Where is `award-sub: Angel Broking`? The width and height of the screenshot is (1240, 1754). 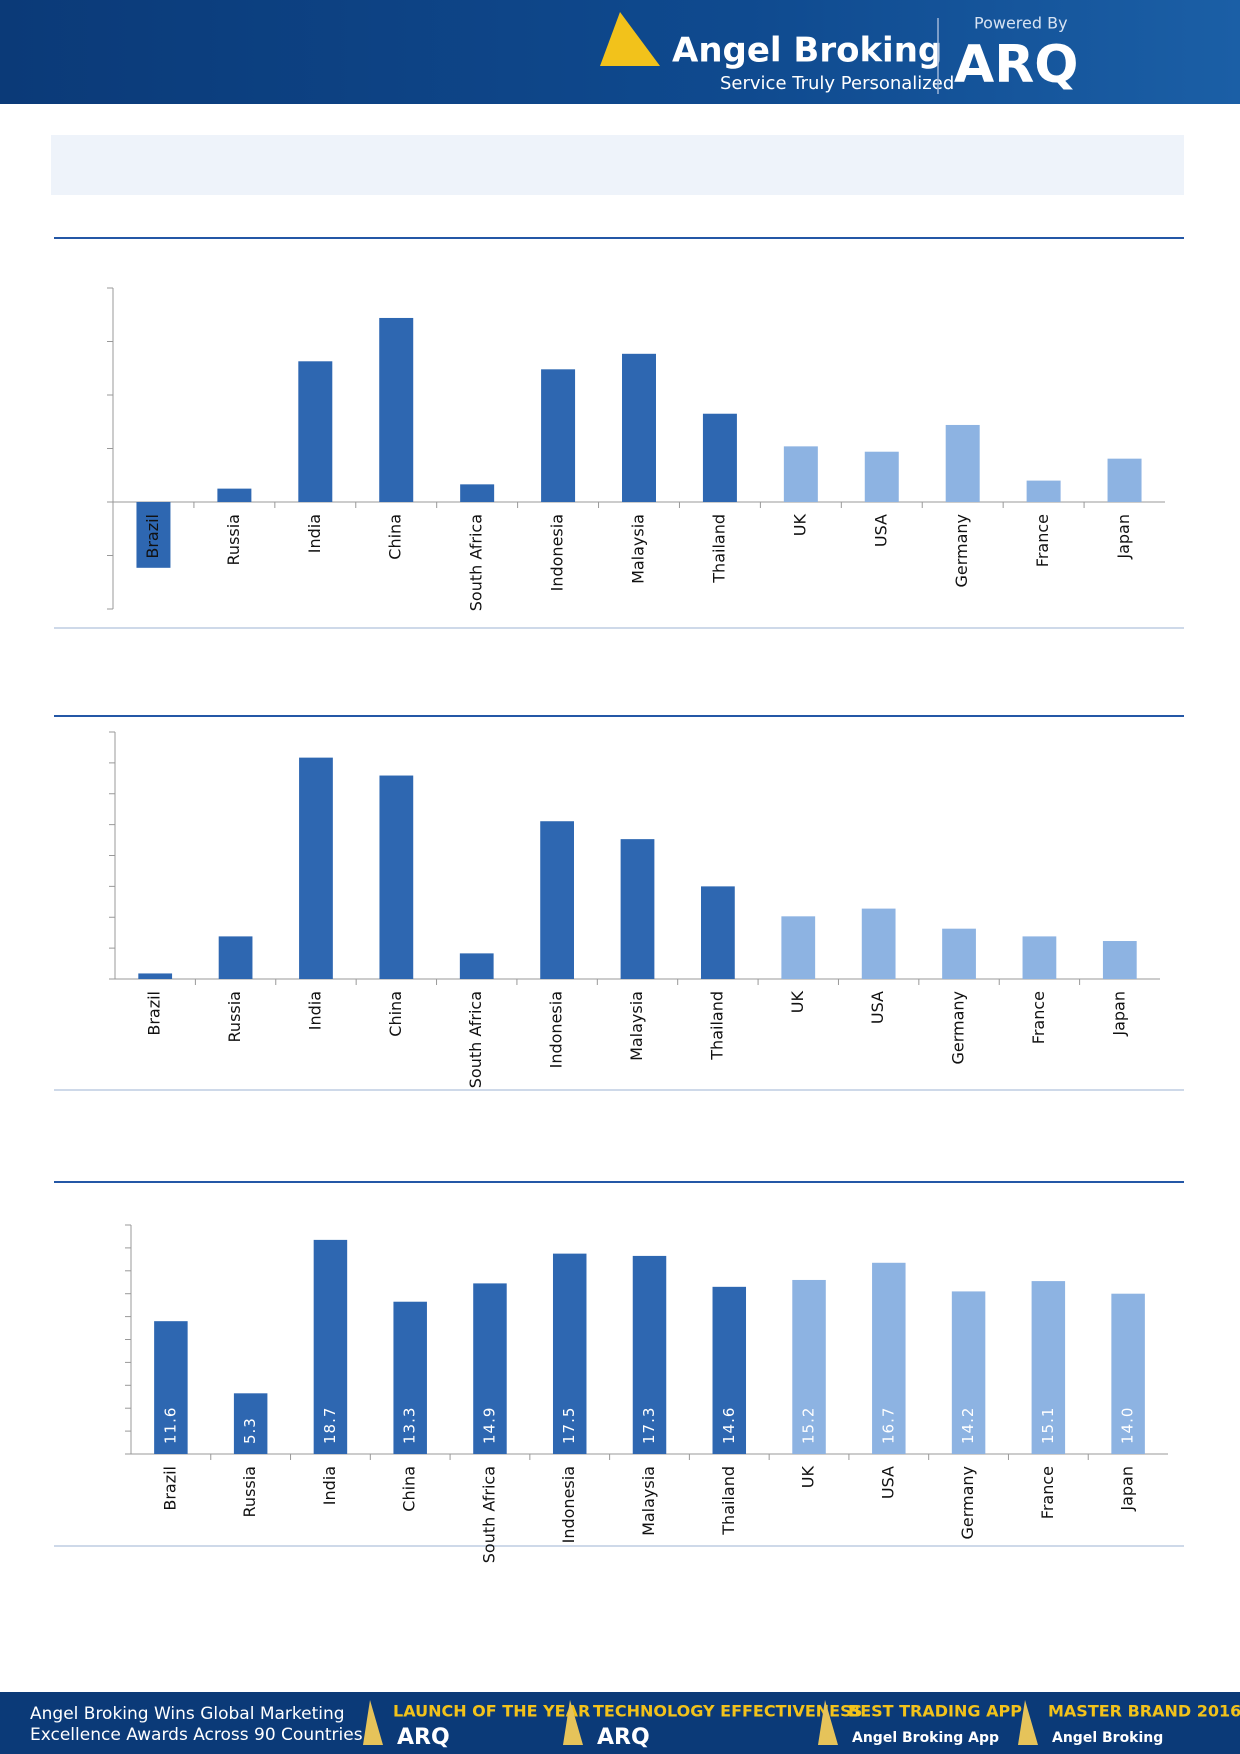
award-sub: Angel Broking is located at coordinates (1107, 1738).